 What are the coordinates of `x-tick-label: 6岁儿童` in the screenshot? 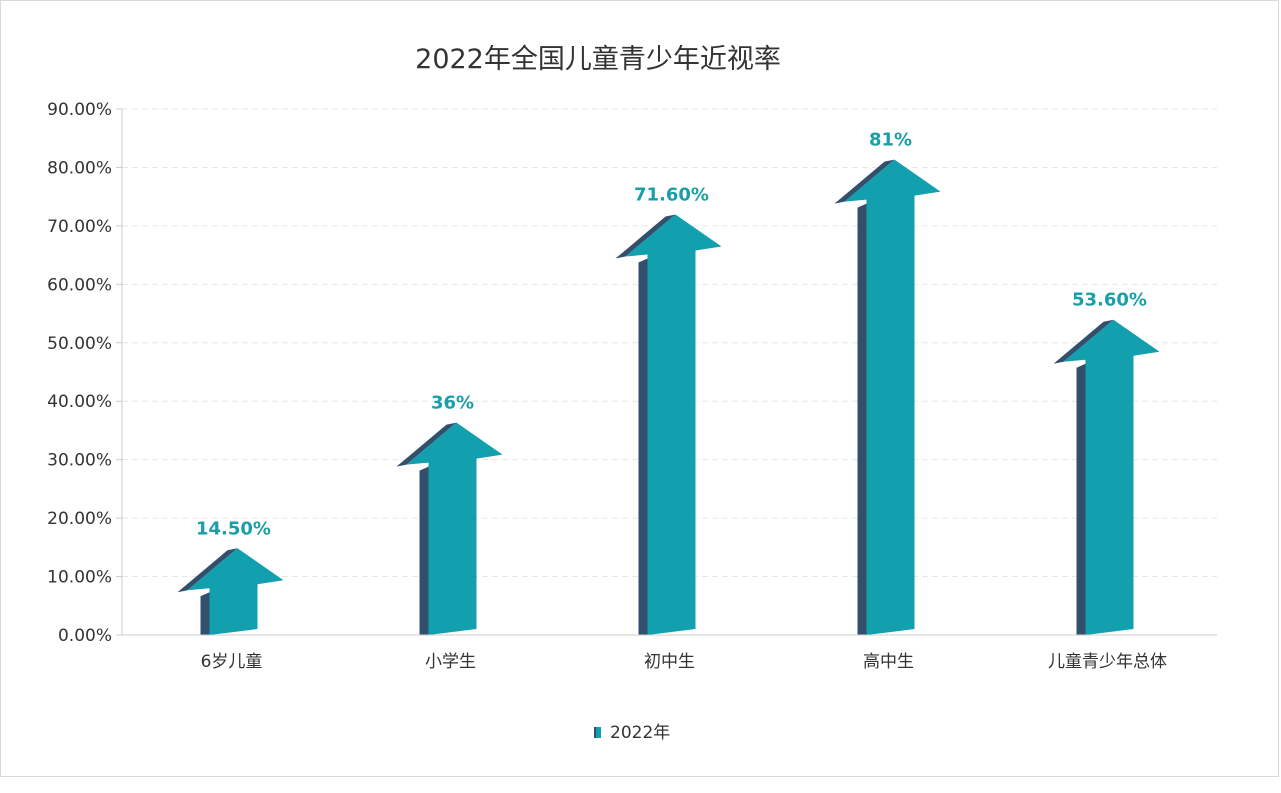 It's located at (232, 662).